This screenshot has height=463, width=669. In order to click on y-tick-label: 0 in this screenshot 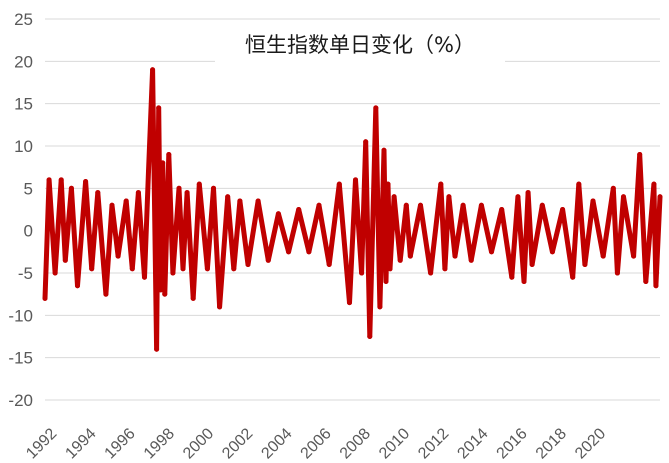, I will do `click(28, 231)`.